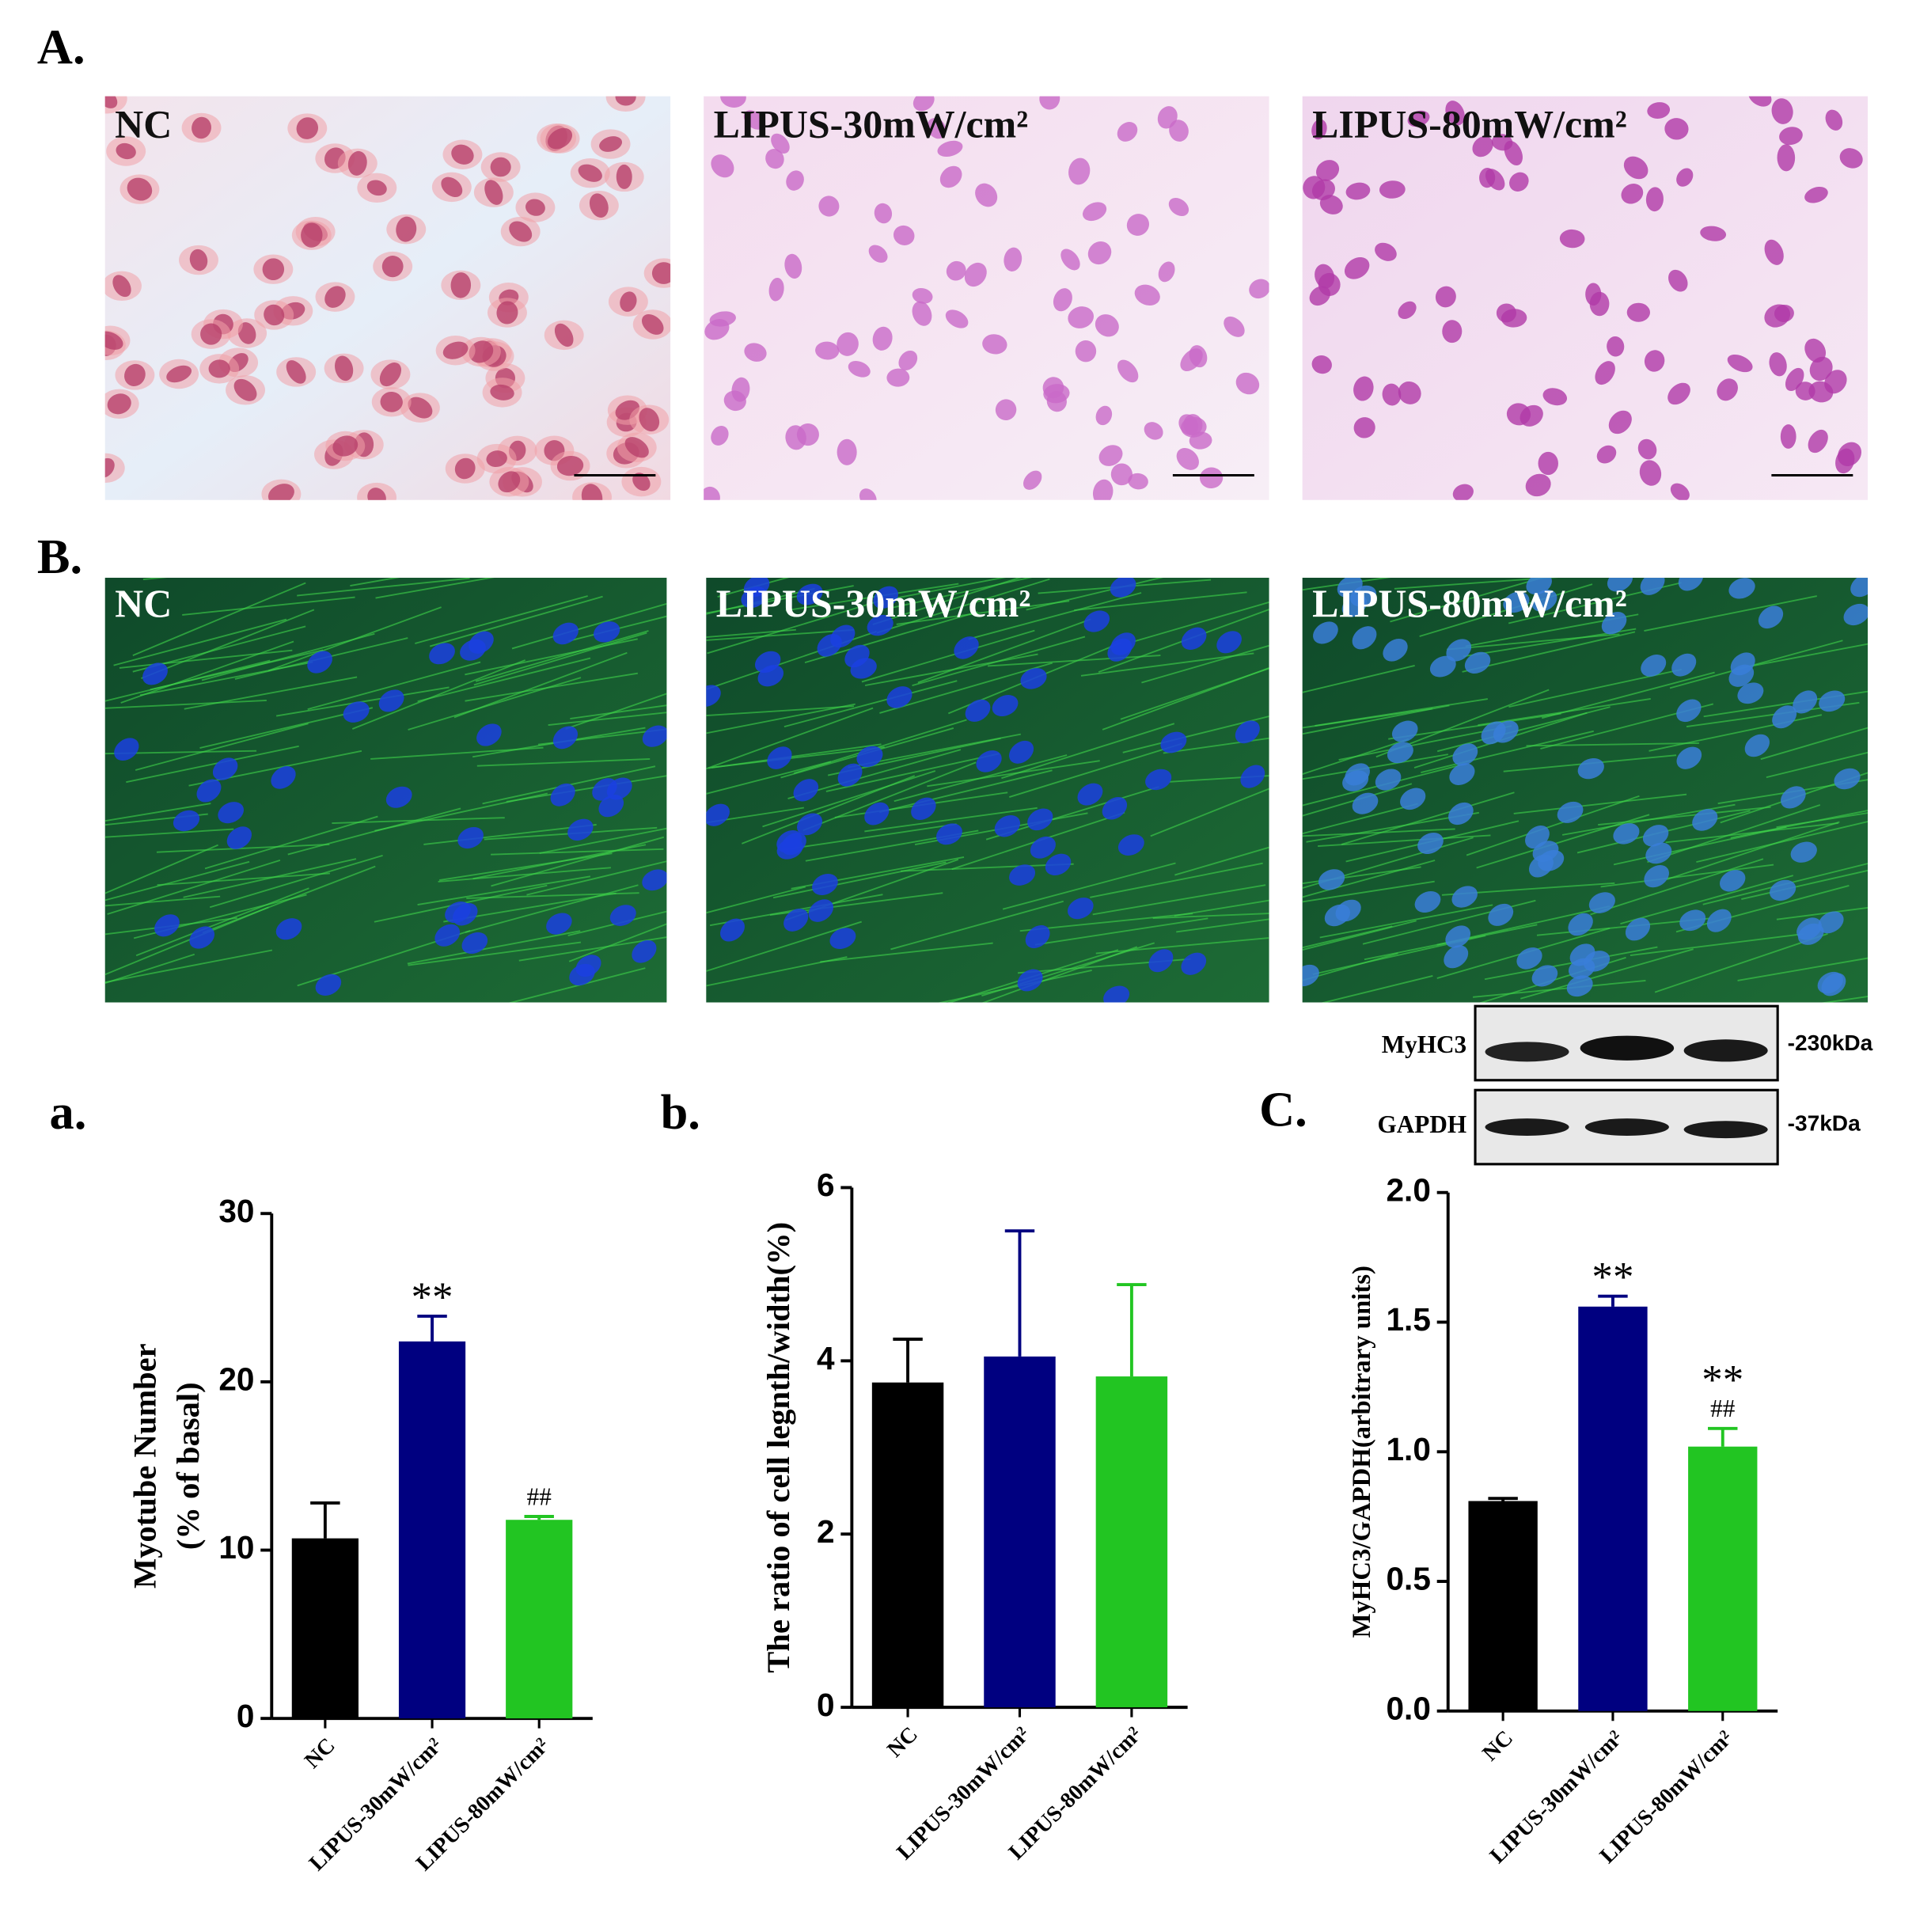  Describe the element at coordinates (1469, 124) in the screenshot. I see `image-label: LIPUS-80mW/cm²` at that location.